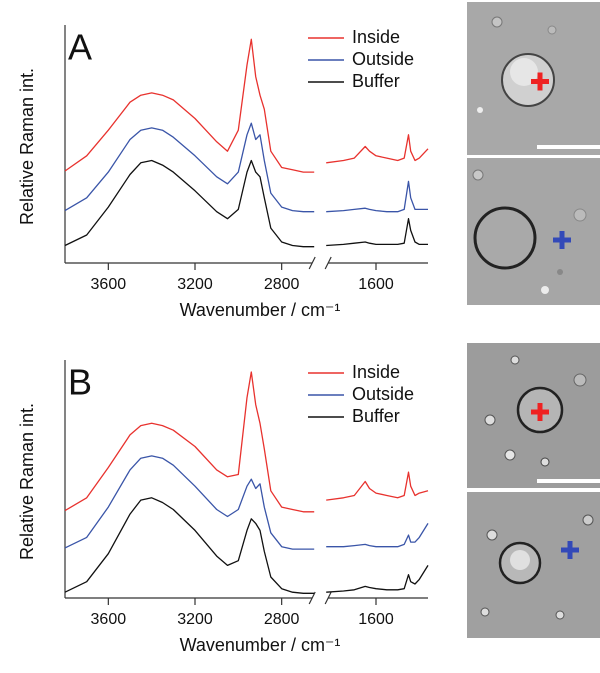 Image resolution: width=600 pixels, height=673 pixels. What do you see at coordinates (80, 382) in the screenshot?
I see `panel-label: B` at bounding box center [80, 382].